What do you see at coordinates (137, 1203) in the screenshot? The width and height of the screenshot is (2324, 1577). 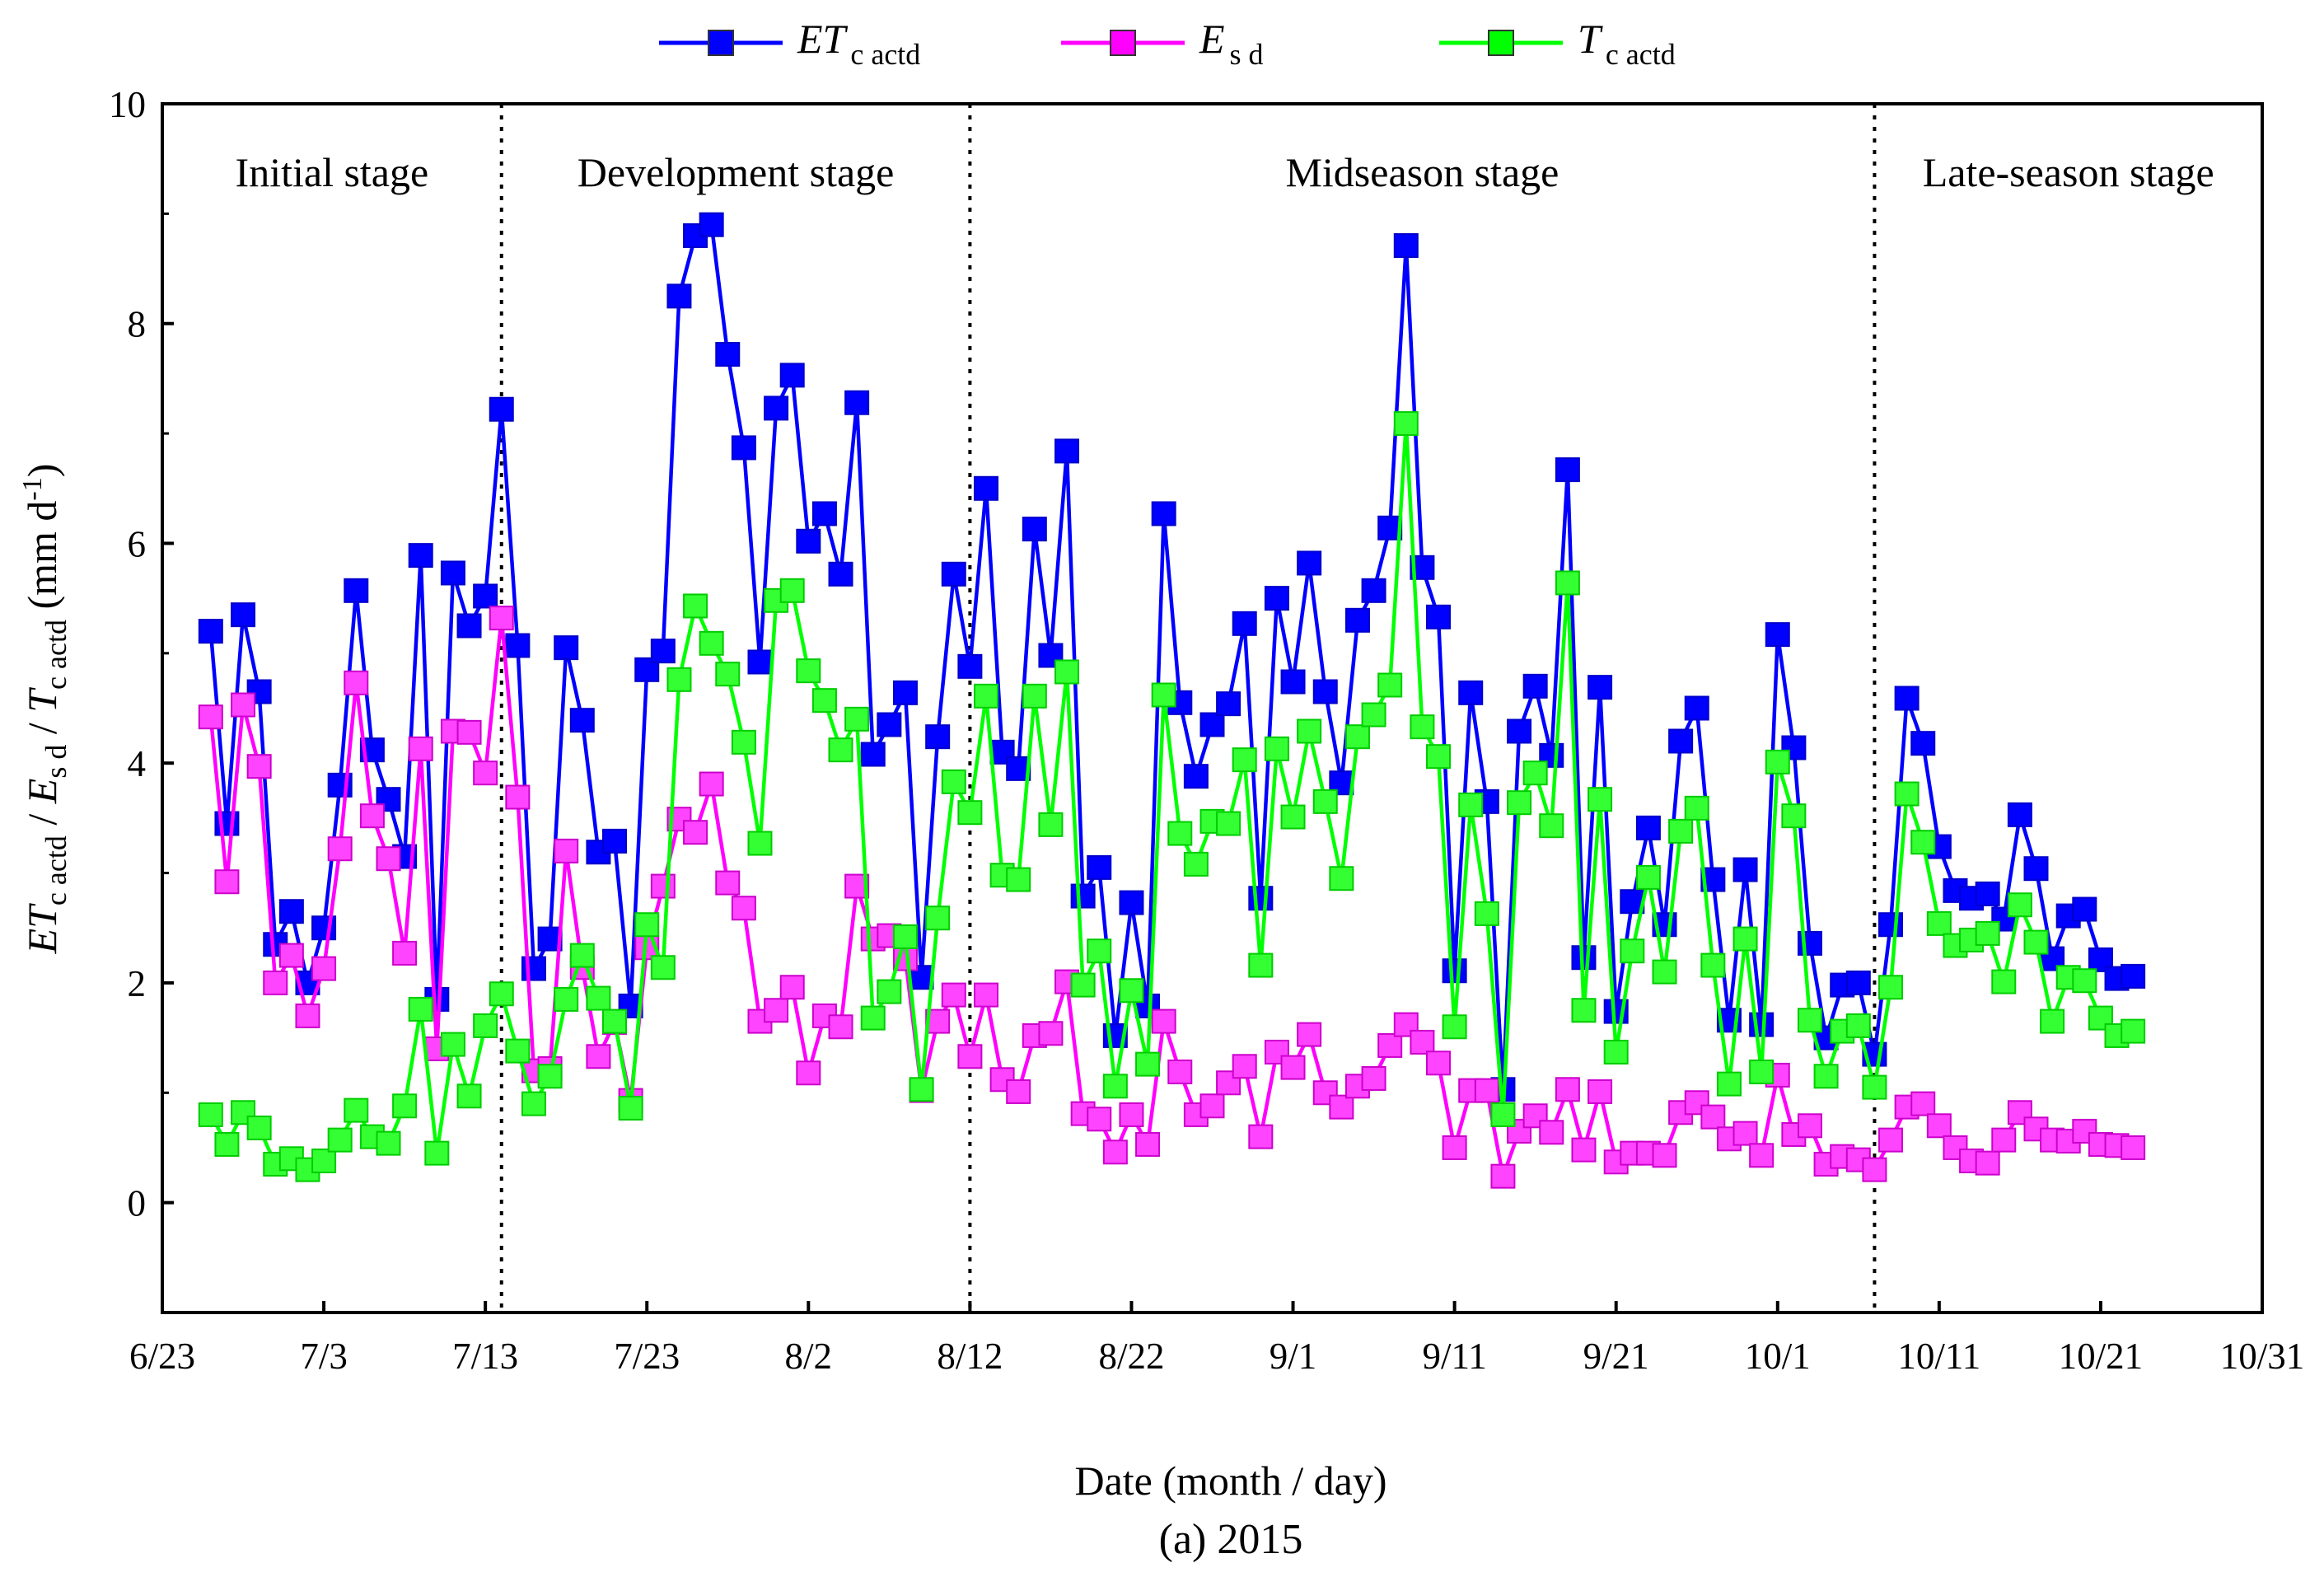 I see `y-tick-label: 0` at bounding box center [137, 1203].